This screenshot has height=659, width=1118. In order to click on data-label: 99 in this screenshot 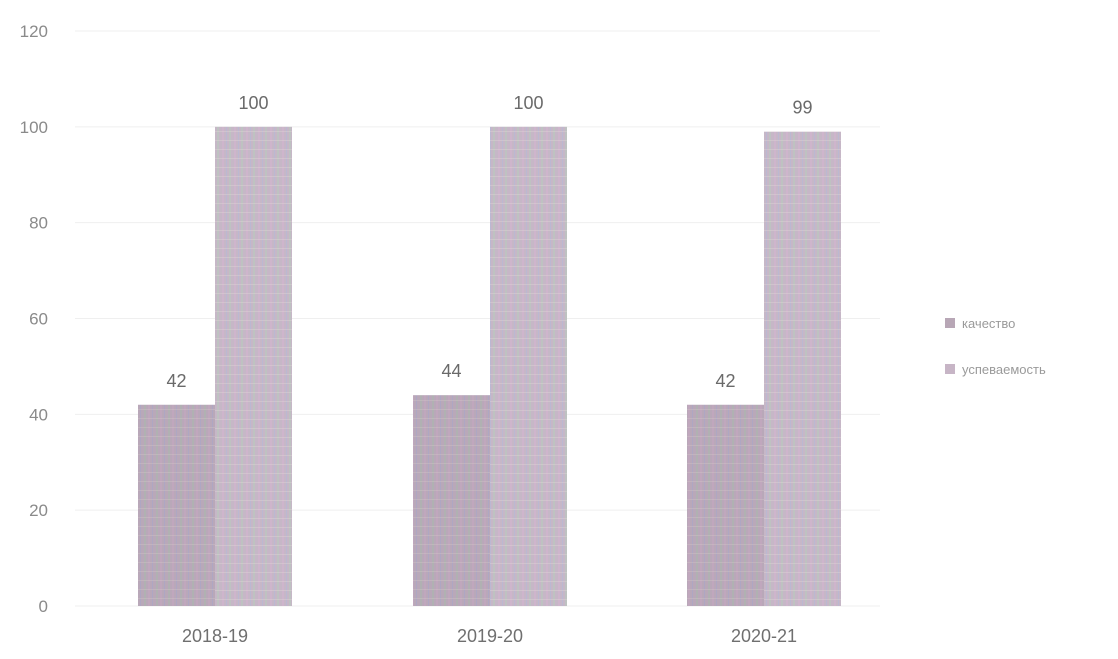, I will do `click(802, 108)`.